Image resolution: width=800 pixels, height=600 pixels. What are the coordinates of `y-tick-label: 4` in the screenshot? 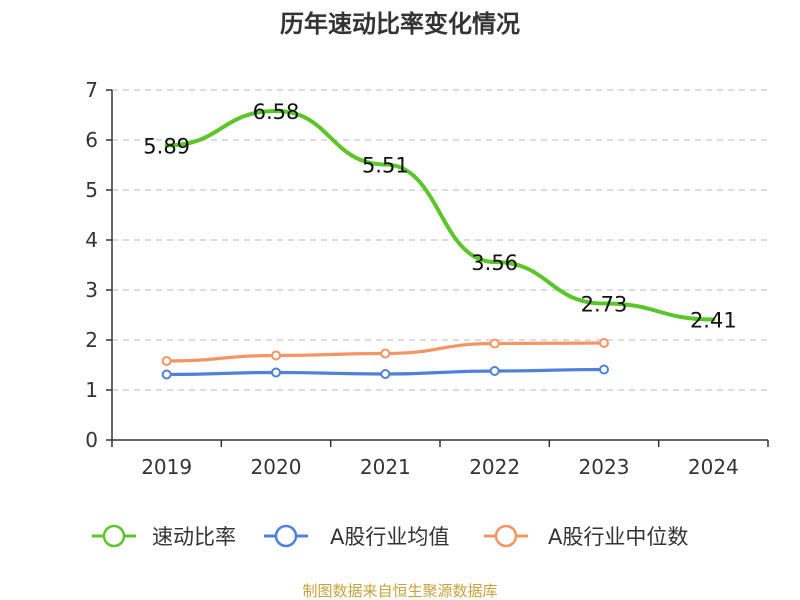 It's located at (91, 240).